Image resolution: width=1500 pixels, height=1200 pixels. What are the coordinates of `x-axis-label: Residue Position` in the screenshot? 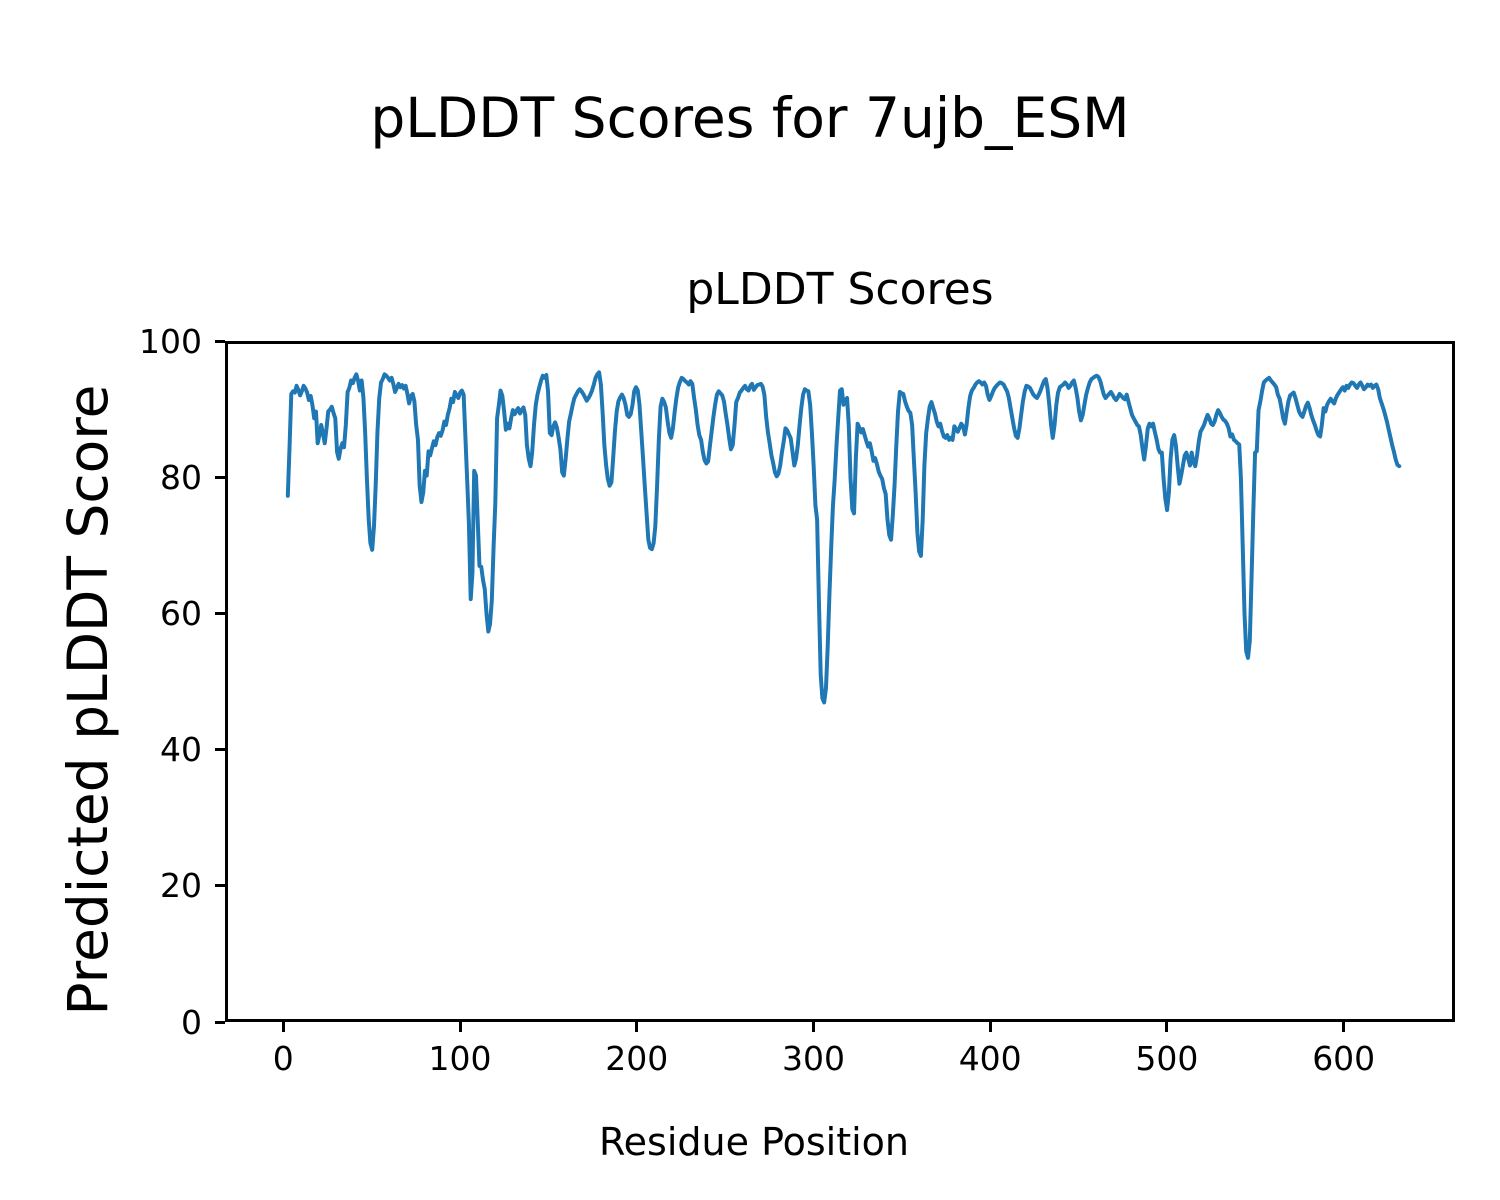 It's located at (754, 1142).